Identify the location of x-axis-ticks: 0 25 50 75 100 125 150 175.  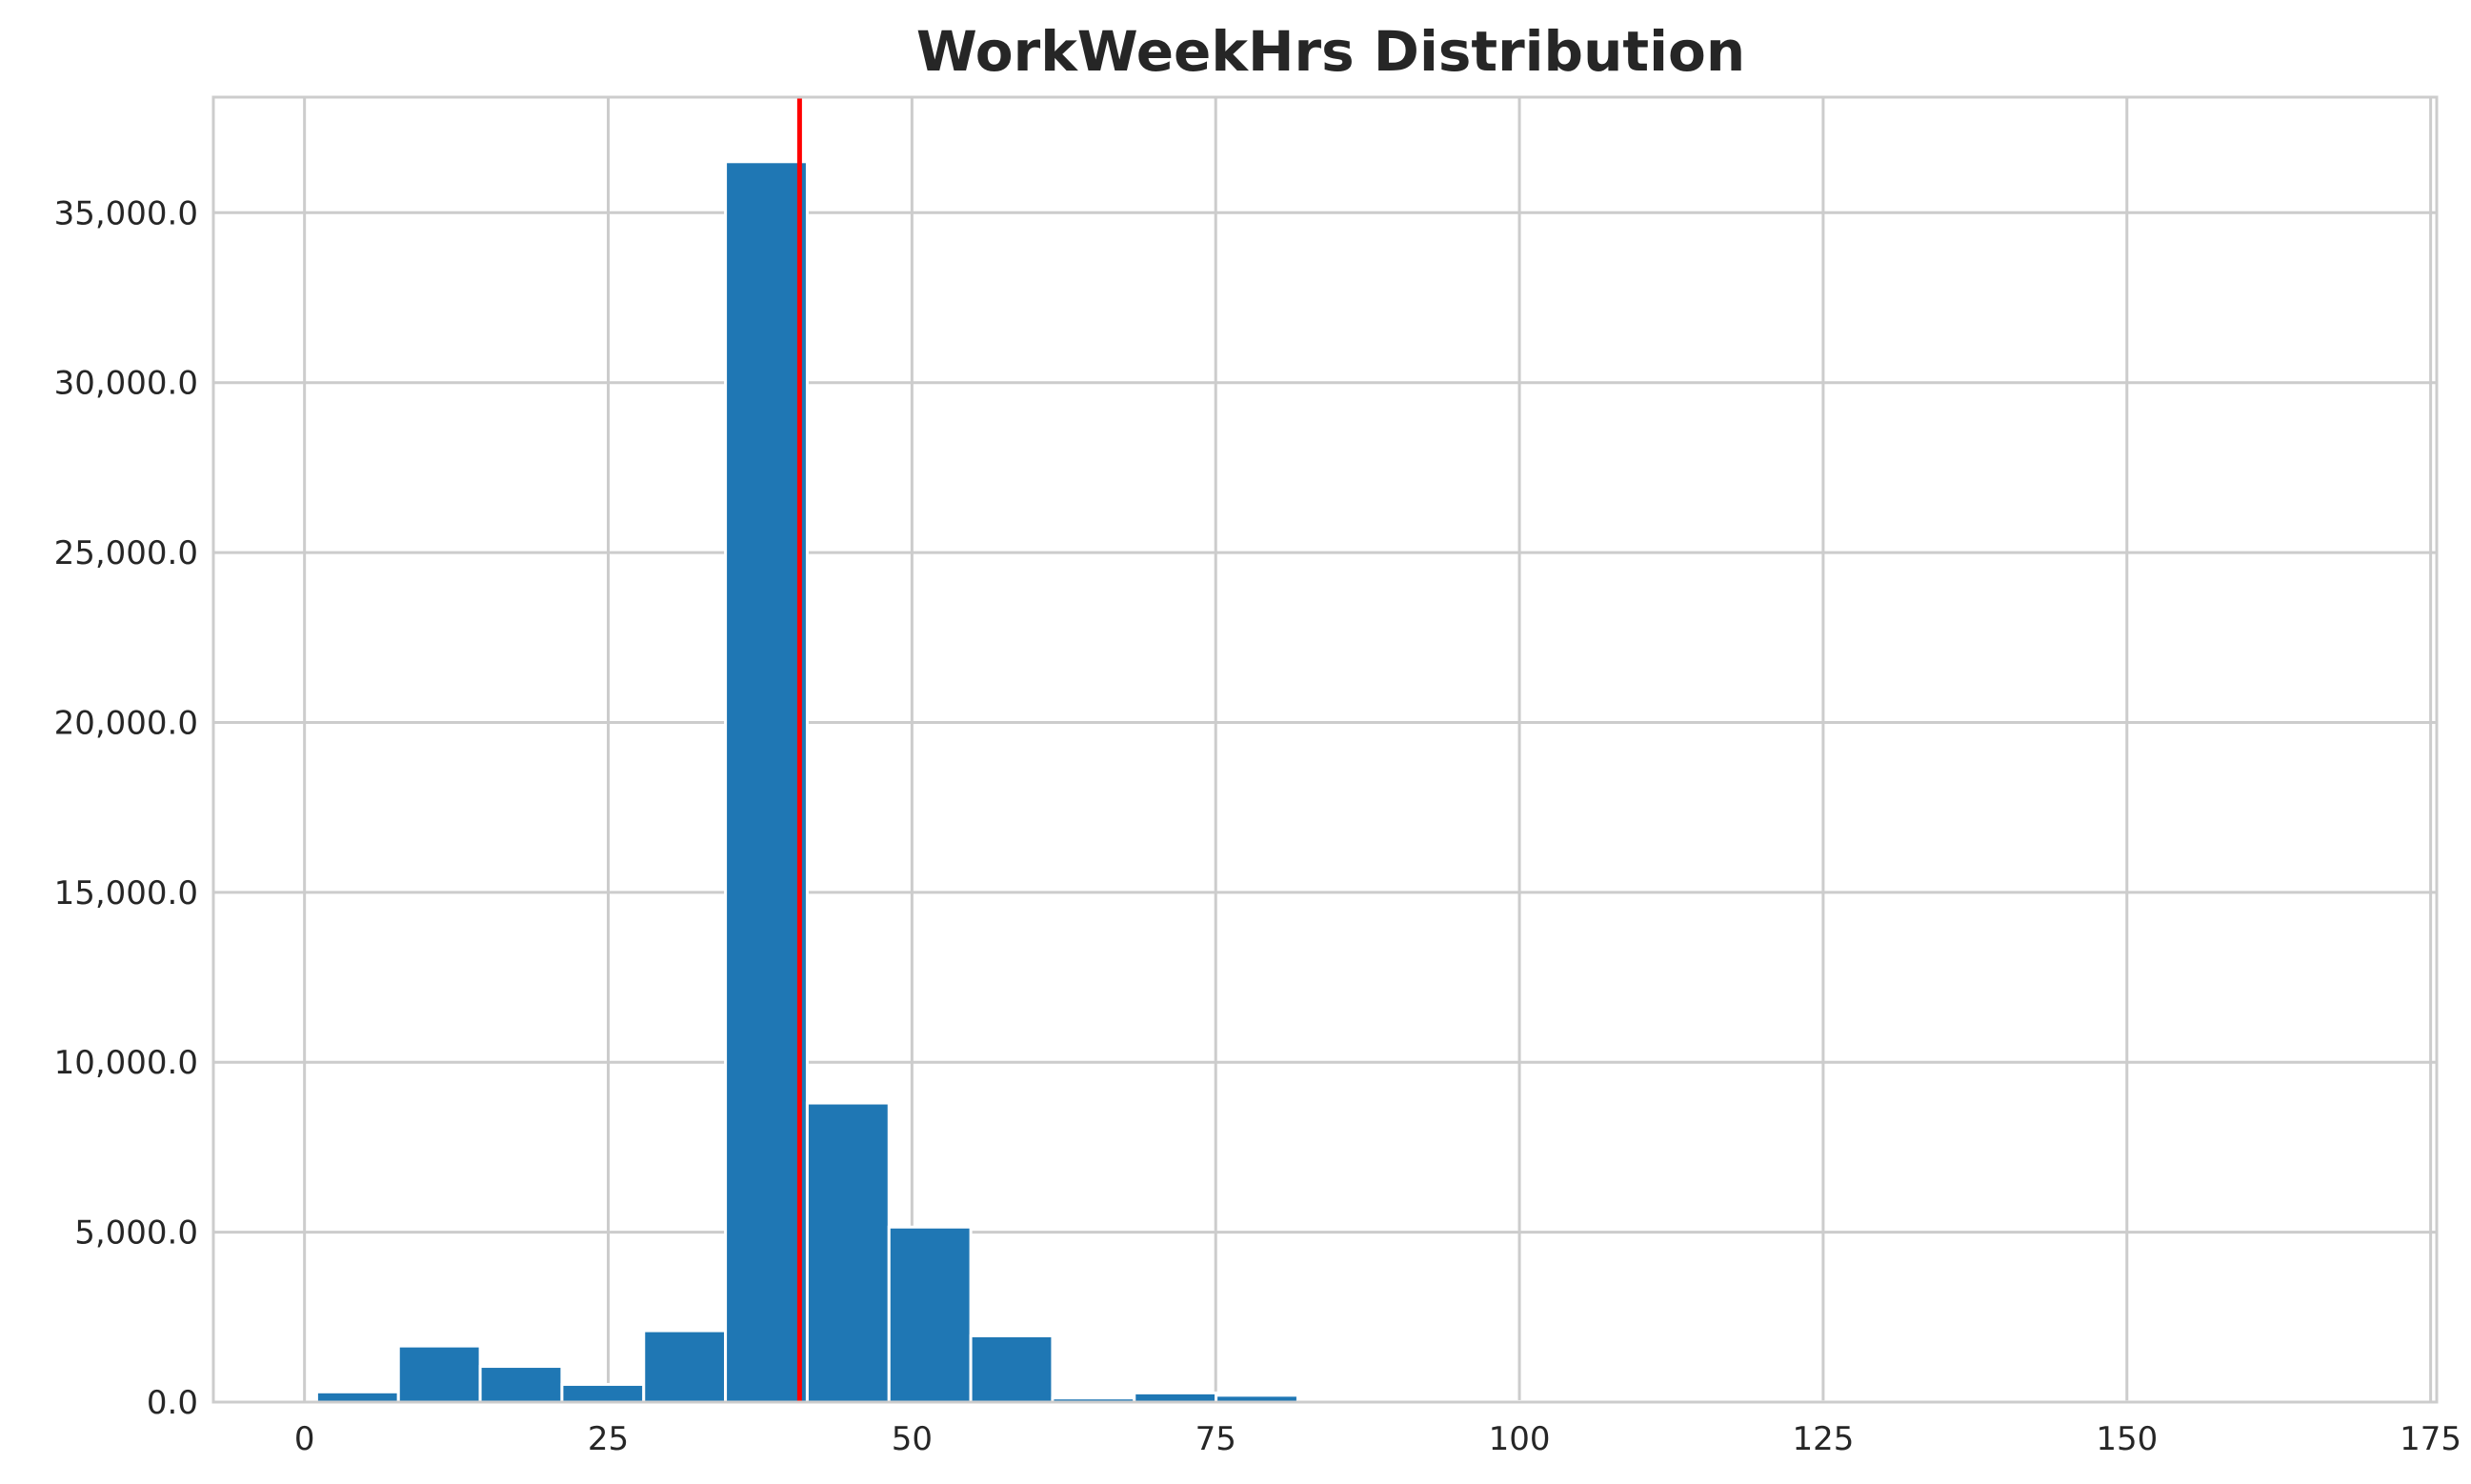
(1377, 1439).